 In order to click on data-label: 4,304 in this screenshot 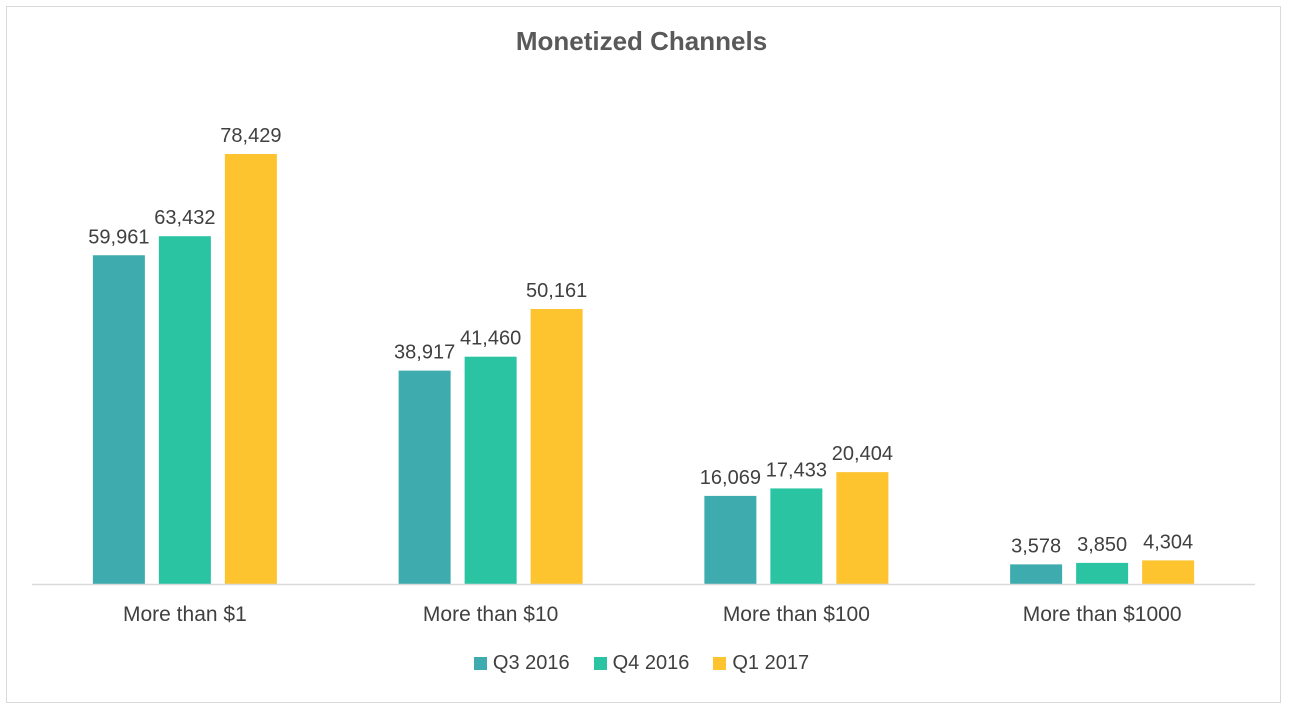, I will do `click(1168, 542)`.